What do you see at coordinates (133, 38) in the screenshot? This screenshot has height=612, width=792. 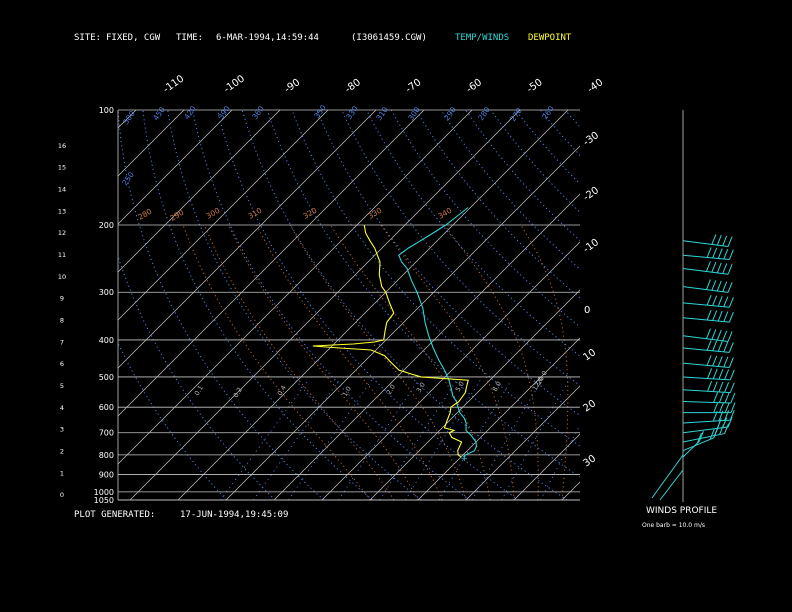 I see `site-value: FIXED, CGW` at bounding box center [133, 38].